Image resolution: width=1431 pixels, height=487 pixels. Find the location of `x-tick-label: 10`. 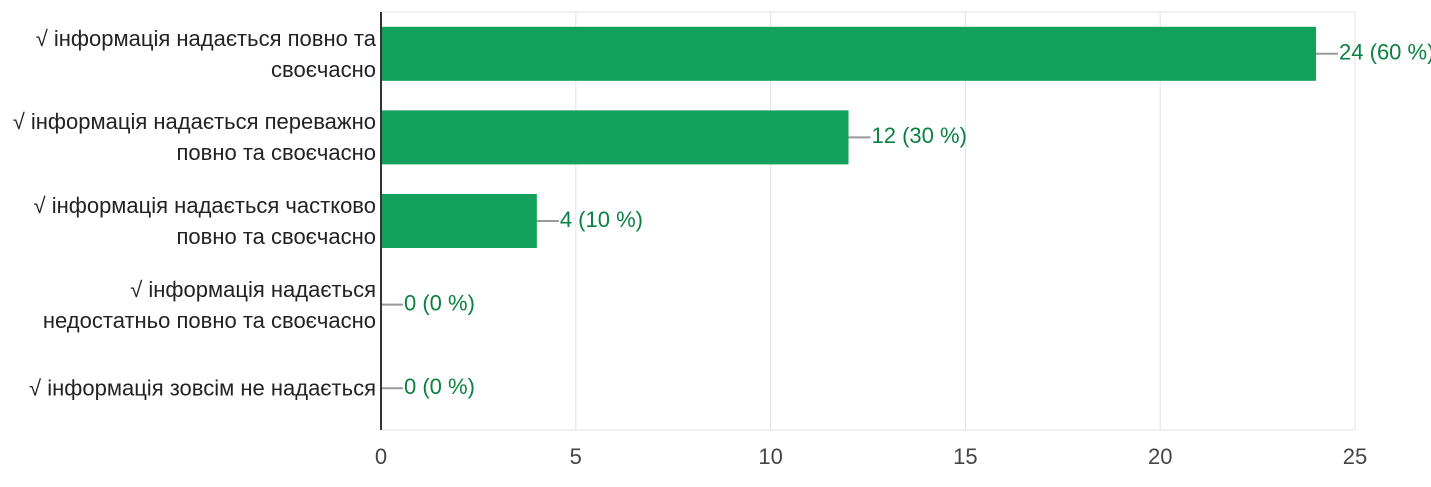

x-tick-label: 10 is located at coordinates (770, 456).